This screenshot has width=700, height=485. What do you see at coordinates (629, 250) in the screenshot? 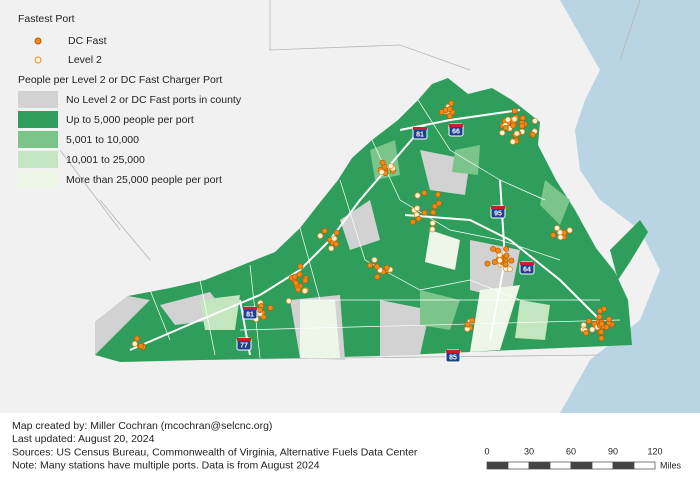
I see `eastern-shore` at bounding box center [629, 250].